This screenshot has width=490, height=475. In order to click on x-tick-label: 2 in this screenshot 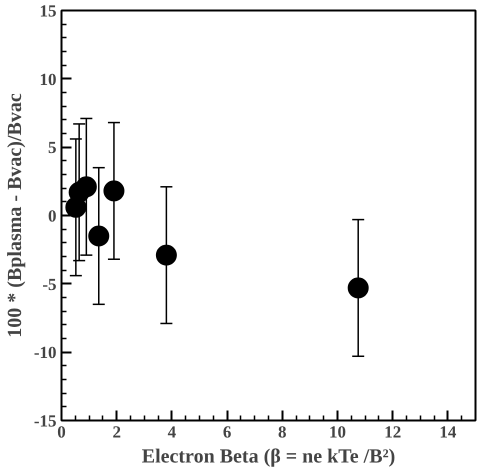, I will do `click(116, 432)`.